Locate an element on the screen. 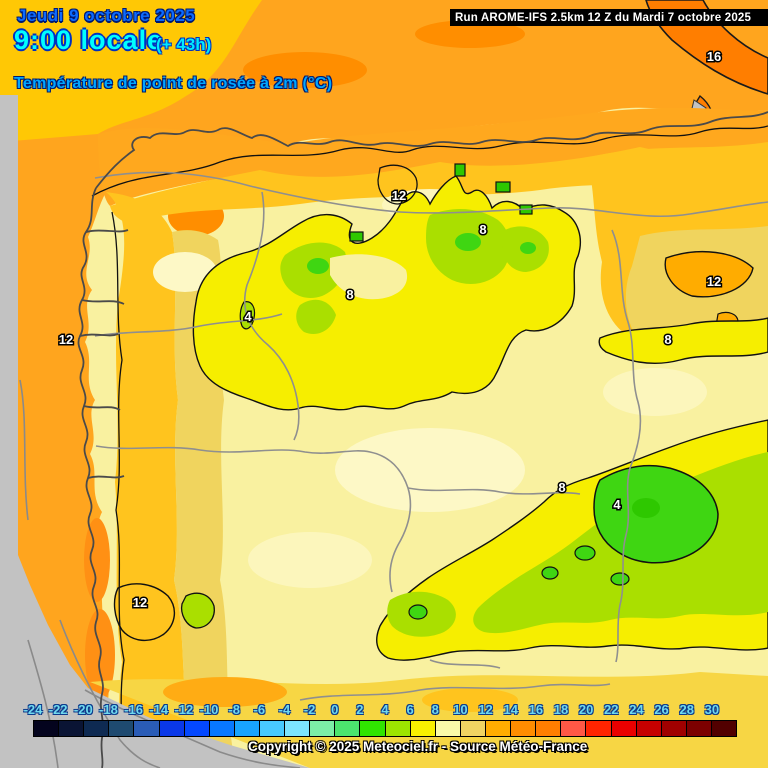  scale-label: -22 is located at coordinates (58, 709).